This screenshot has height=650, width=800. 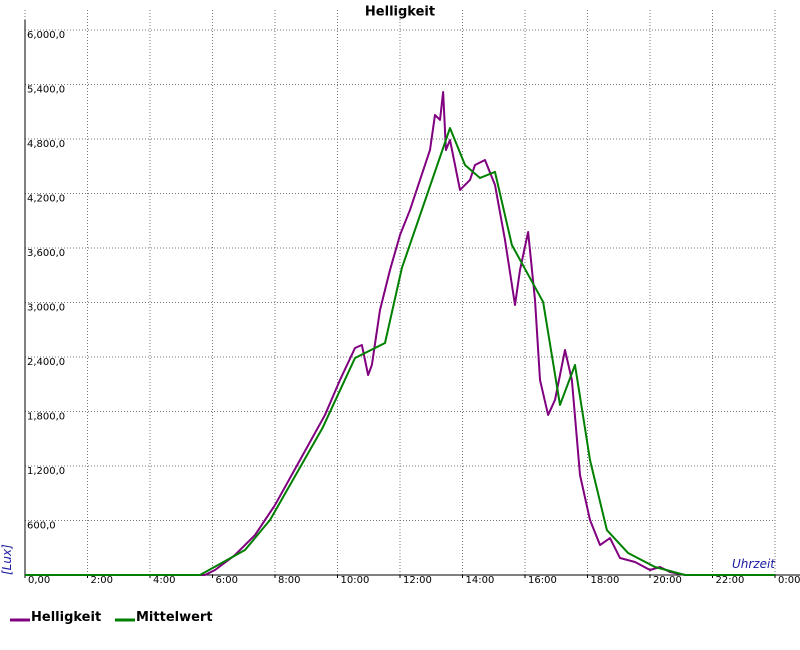 What do you see at coordinates (41, 526) in the screenshot?
I see `y-tick-label: 600,0` at bounding box center [41, 526].